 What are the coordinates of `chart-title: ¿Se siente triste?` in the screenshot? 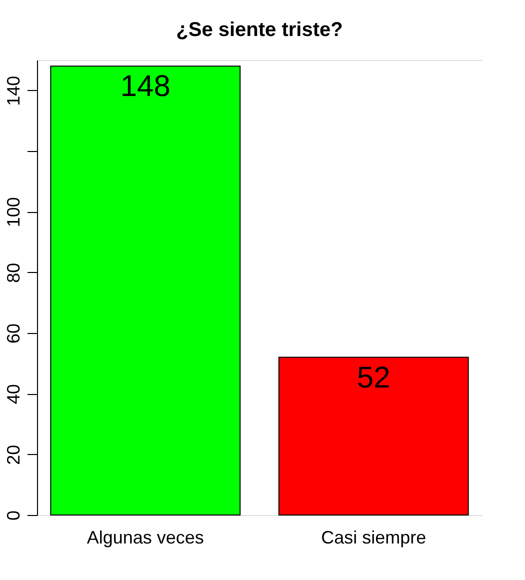 It's located at (259, 30).